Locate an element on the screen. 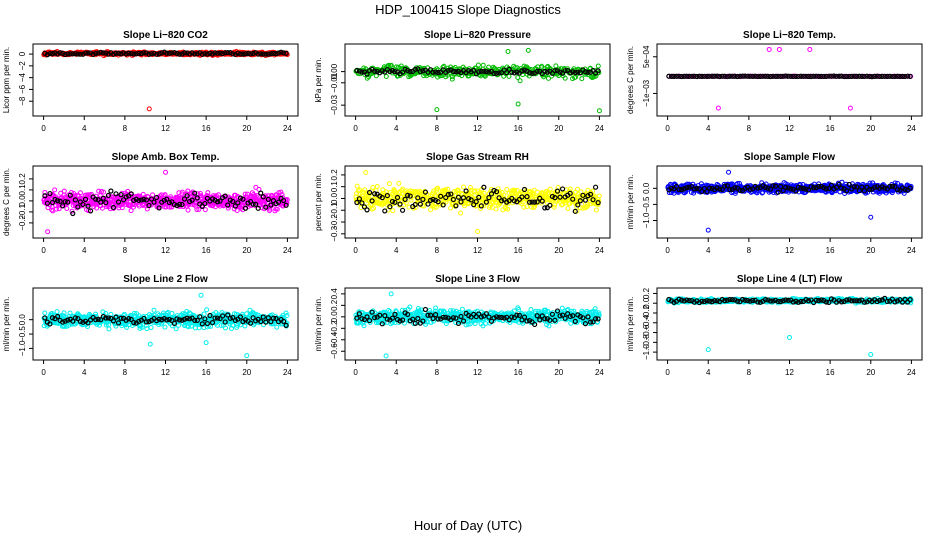  x-tick-label: 16 is located at coordinates (518, 250).